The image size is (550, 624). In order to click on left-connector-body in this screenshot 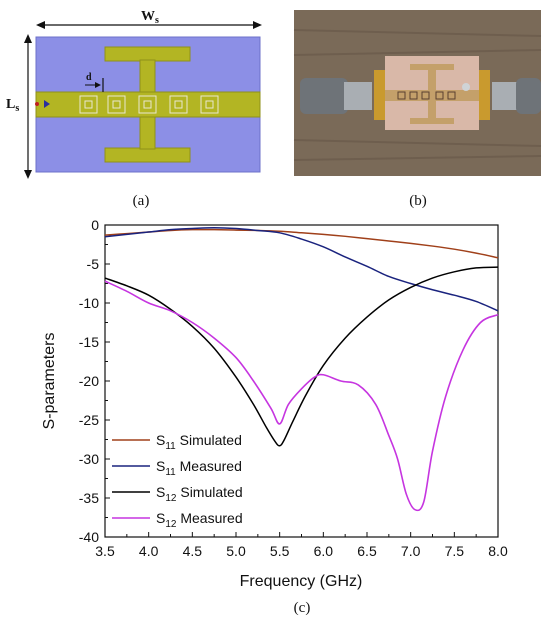, I will do `click(324, 96)`.